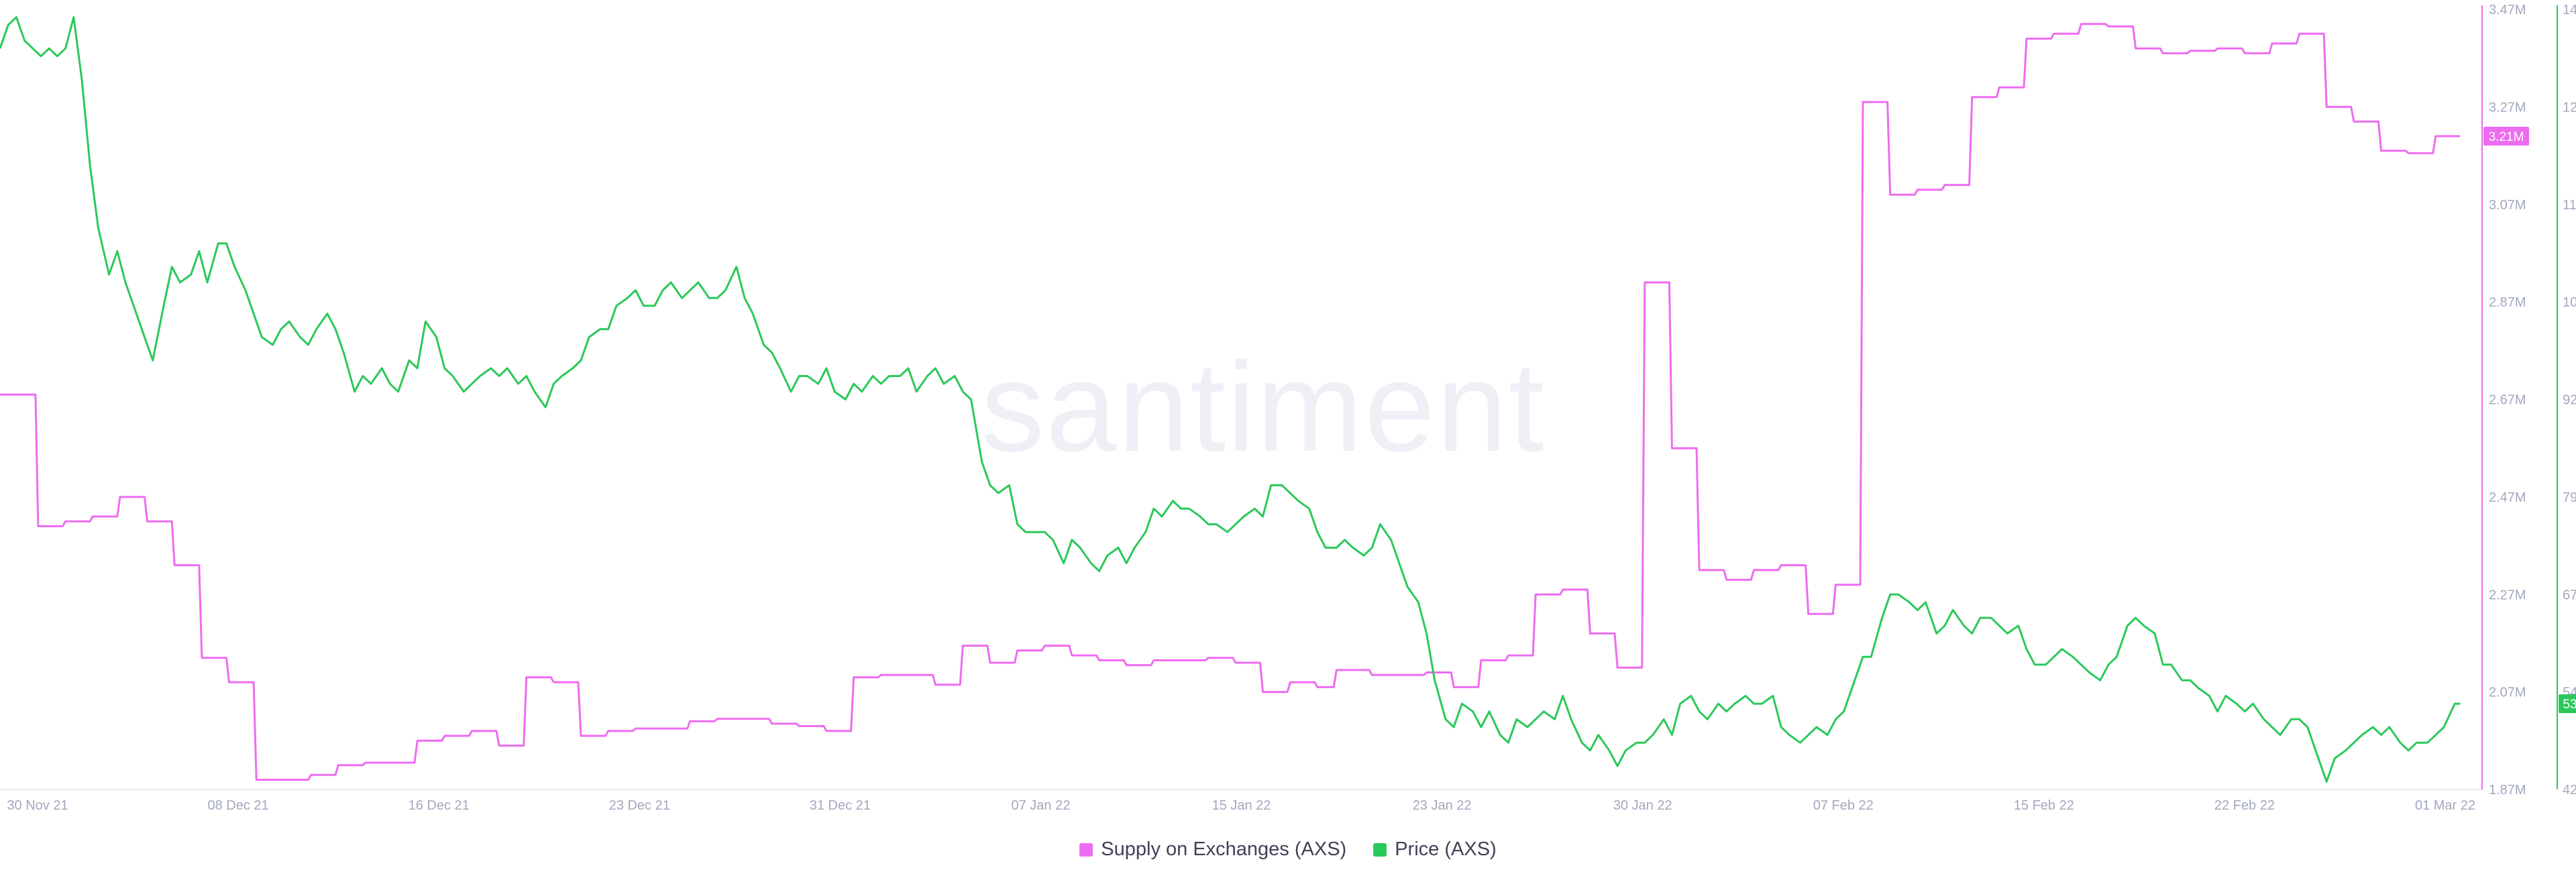 The width and height of the screenshot is (2576, 872). Describe the element at coordinates (2507, 10) in the screenshot. I see `left-axis-tick-label: 3.47M` at that location.